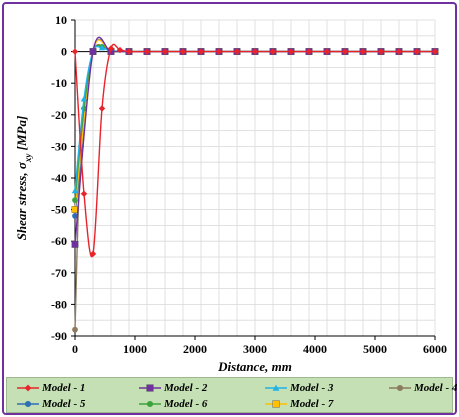 Image resolution: width=459 pixels, height=417 pixels. What do you see at coordinates (312, 388) in the screenshot?
I see `legend-label: Model - 3` at bounding box center [312, 388].